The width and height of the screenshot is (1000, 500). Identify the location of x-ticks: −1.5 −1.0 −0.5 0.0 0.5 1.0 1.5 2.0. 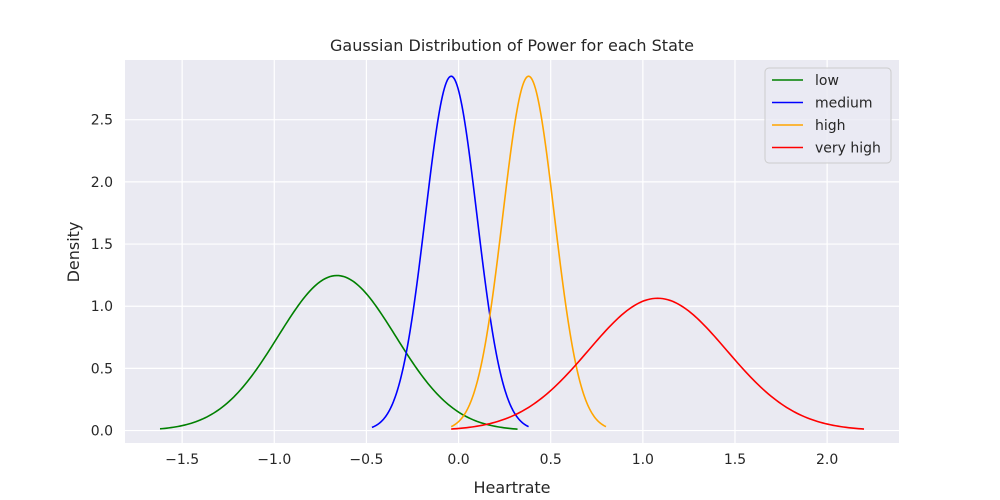
(501, 460).